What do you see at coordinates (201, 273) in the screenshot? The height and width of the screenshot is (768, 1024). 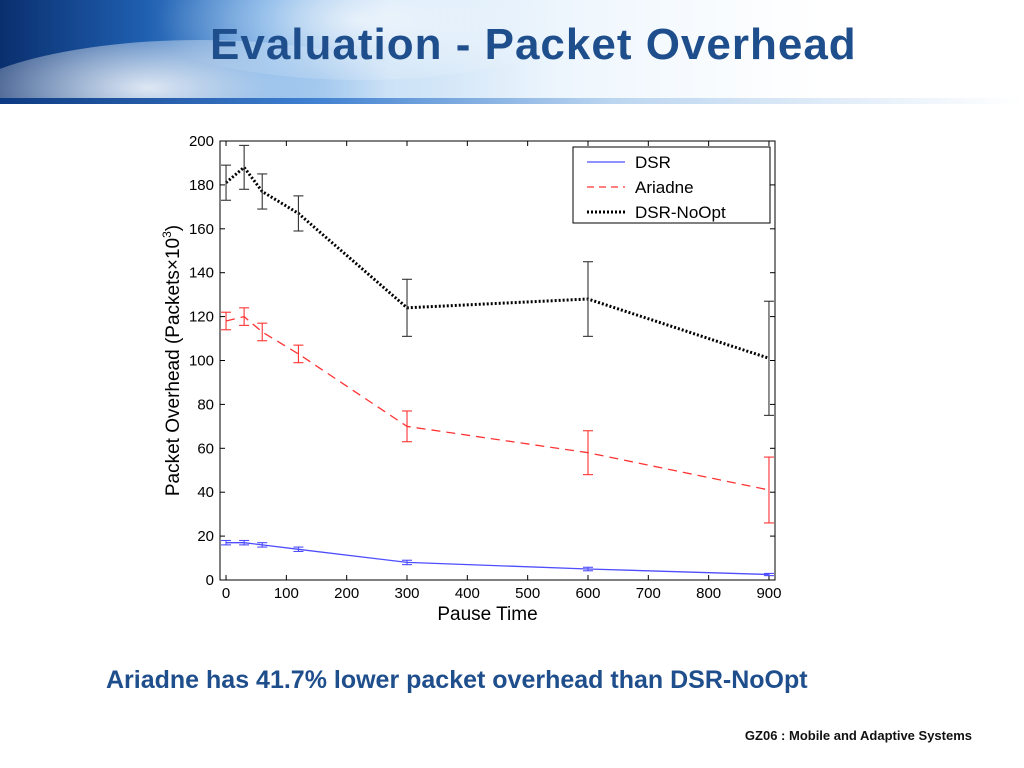 I see `y-tick-label: 140` at bounding box center [201, 273].